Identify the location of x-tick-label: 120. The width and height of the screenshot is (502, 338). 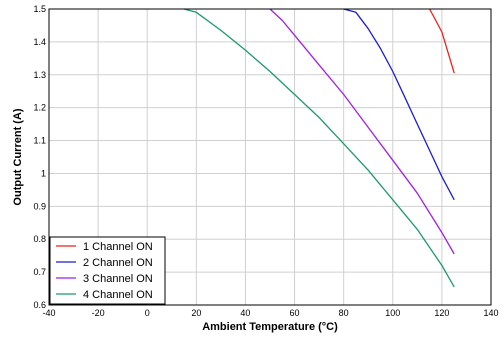
(441, 313).